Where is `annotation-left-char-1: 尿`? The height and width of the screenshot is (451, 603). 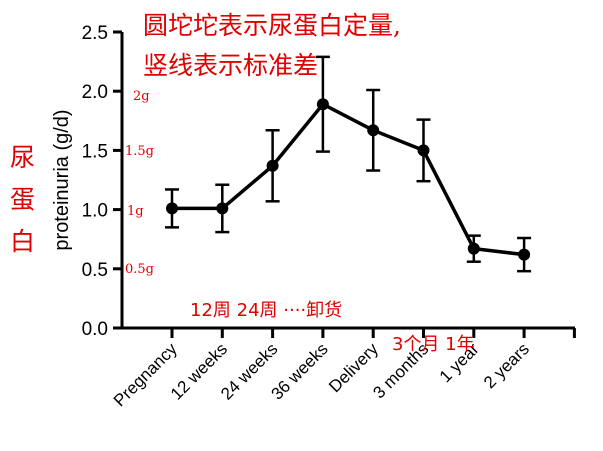
annotation-left-char-1: 尿 is located at coordinates (22, 157).